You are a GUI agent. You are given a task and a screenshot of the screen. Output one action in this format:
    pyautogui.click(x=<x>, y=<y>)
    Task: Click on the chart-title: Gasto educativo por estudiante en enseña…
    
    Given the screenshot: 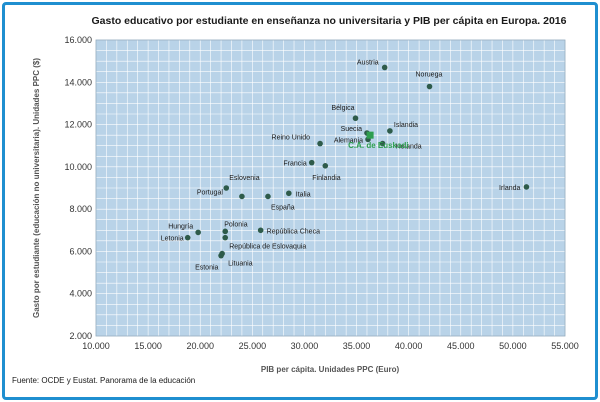 What is the action you would take?
    pyautogui.click(x=329, y=21)
    